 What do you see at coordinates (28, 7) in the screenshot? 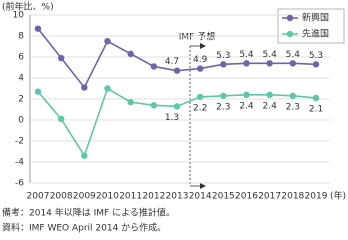
I see `y-axis-label: (前年比、%)` at bounding box center [28, 7].